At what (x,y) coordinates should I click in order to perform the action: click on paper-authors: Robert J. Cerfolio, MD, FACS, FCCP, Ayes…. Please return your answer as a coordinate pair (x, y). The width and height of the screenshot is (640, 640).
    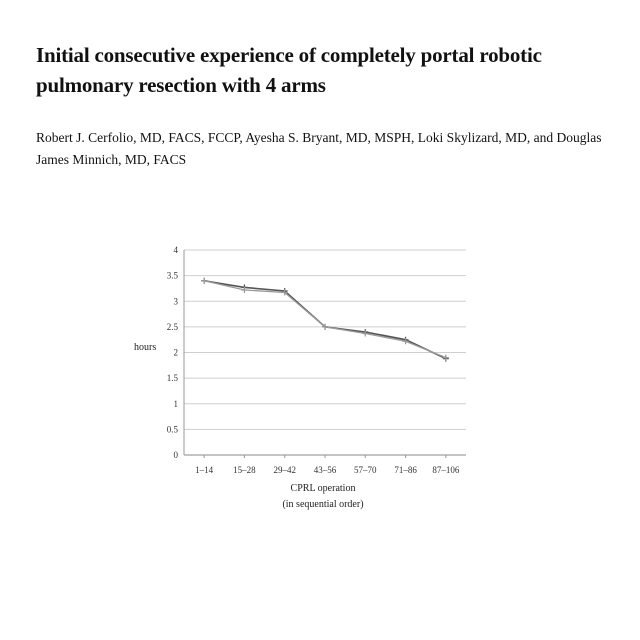
    Looking at the image, I should click on (319, 148).